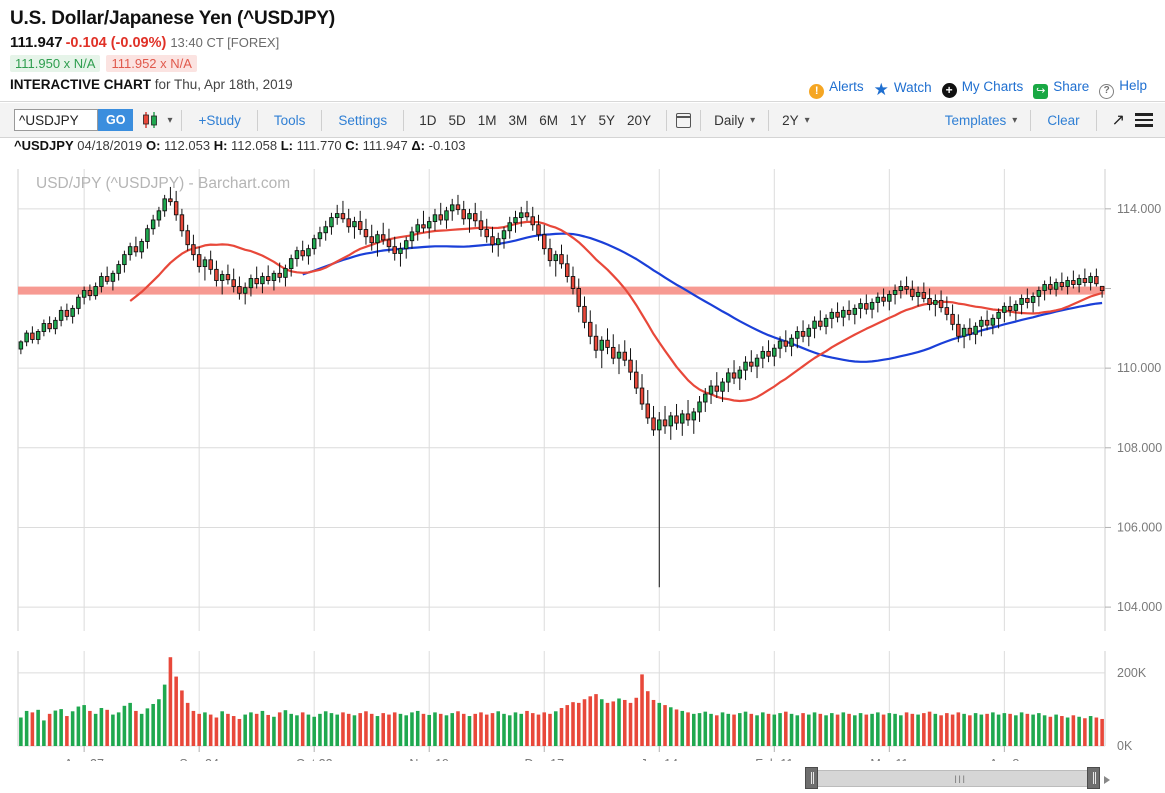 The image size is (1165, 793). Describe the element at coordinates (639, 120) in the screenshot. I see `range-20y: 20Y` at that location.